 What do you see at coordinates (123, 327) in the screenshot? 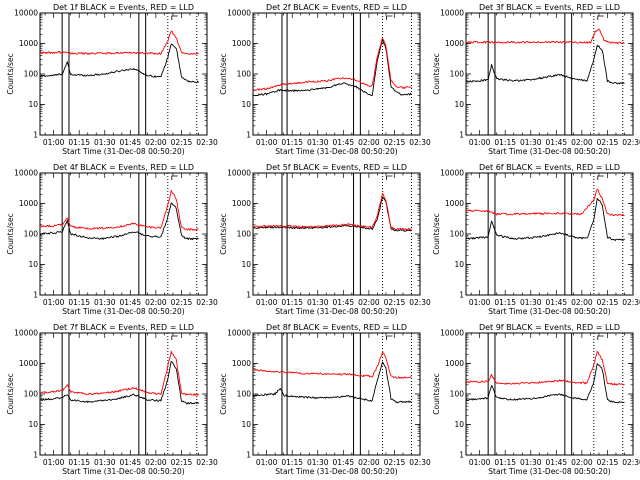
I see `panel-title: Det 7f BLACK = Events, RED = LLD` at bounding box center [123, 327].